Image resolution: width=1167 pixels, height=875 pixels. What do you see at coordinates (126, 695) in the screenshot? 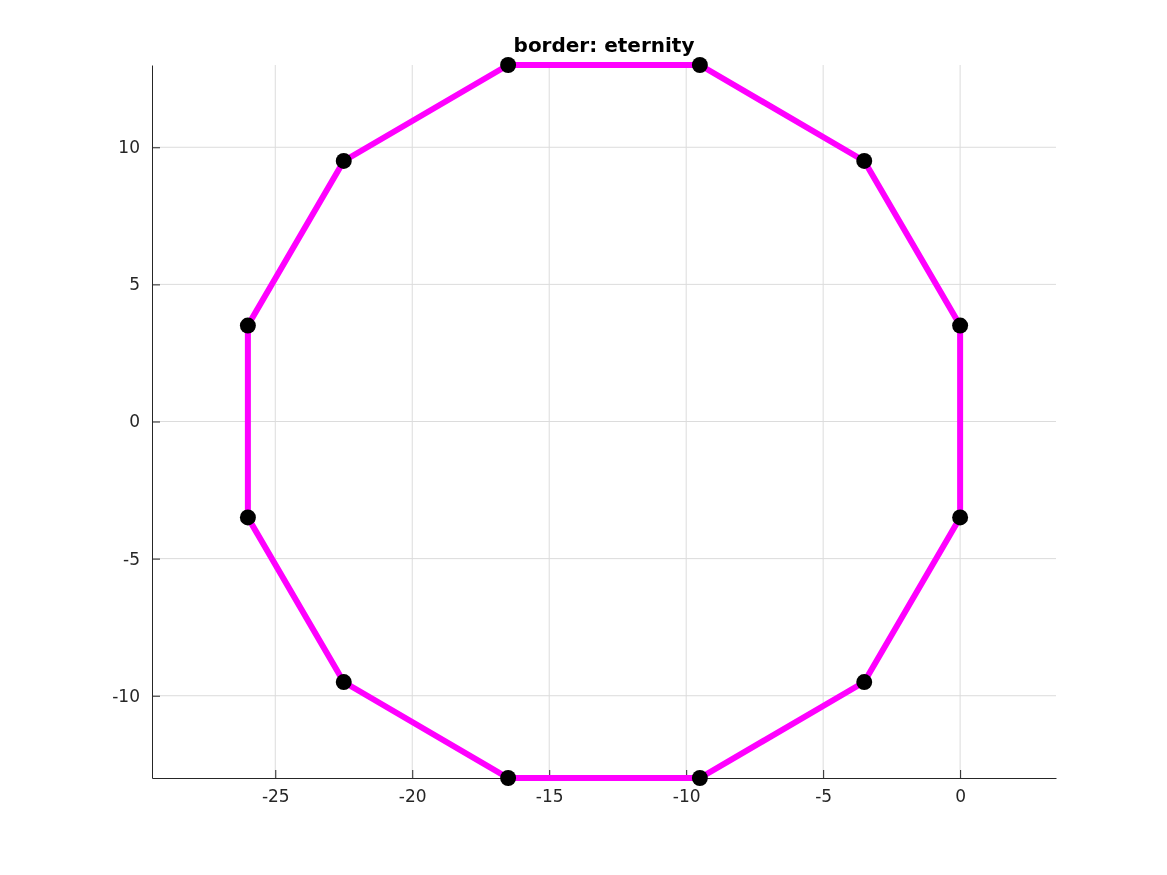
I see `y-tick-label: -10` at bounding box center [126, 695].